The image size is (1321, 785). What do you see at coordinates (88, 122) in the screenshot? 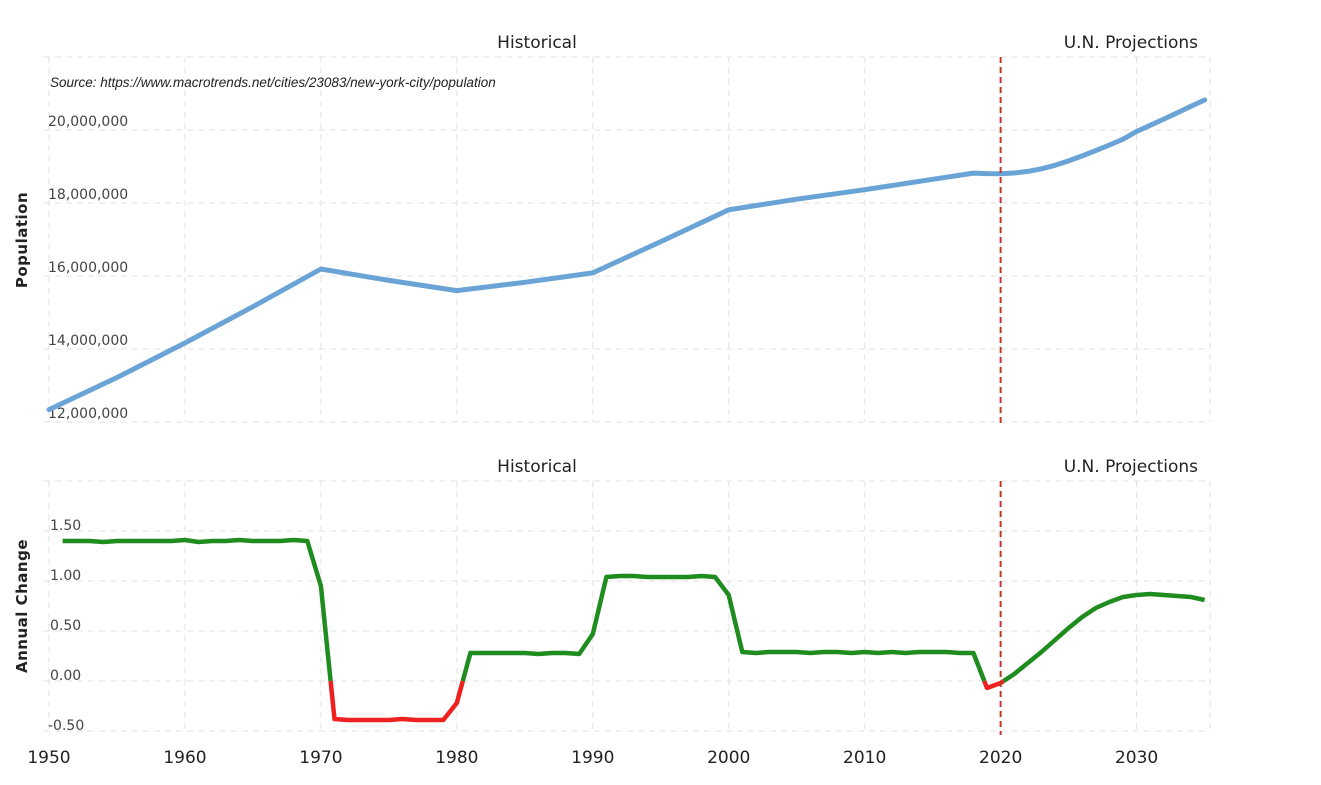
I see `y-tick-label: 20,000,000` at bounding box center [88, 122].